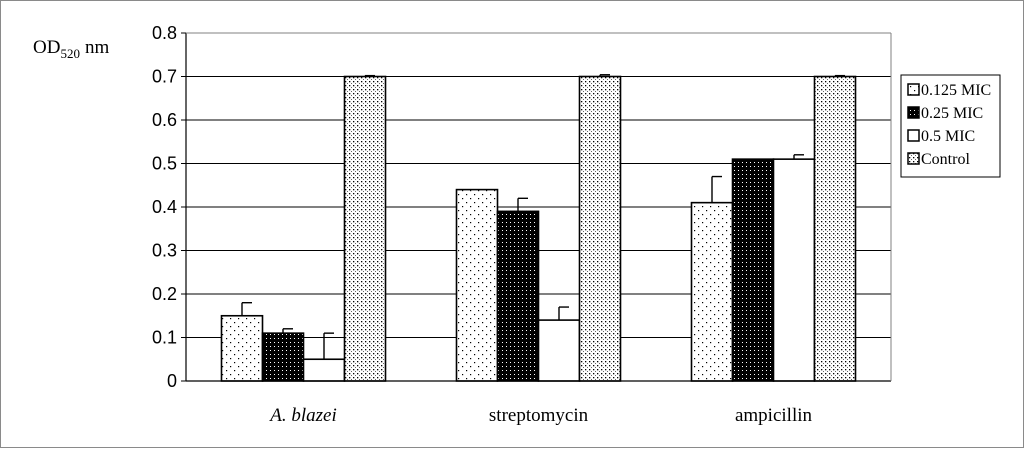 The height and width of the screenshot is (454, 1024). I want to click on y-axis-label-unit: nm, so click(97, 47).